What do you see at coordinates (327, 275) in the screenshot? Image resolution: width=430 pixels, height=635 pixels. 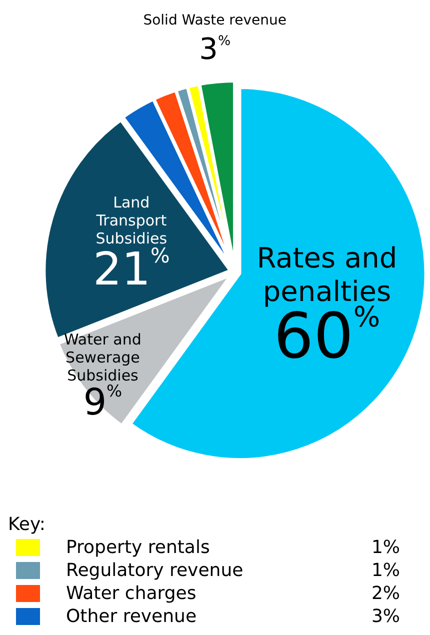 I see `slice-label: Rates and penalties` at bounding box center [327, 275].